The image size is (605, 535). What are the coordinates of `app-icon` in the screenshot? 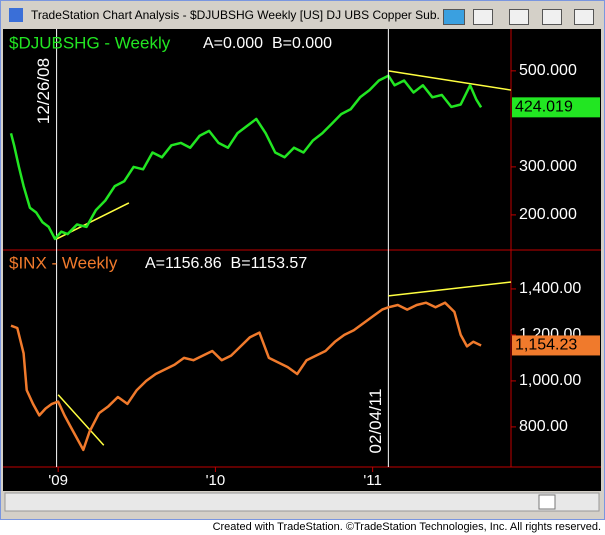 It's located at (16, 15).